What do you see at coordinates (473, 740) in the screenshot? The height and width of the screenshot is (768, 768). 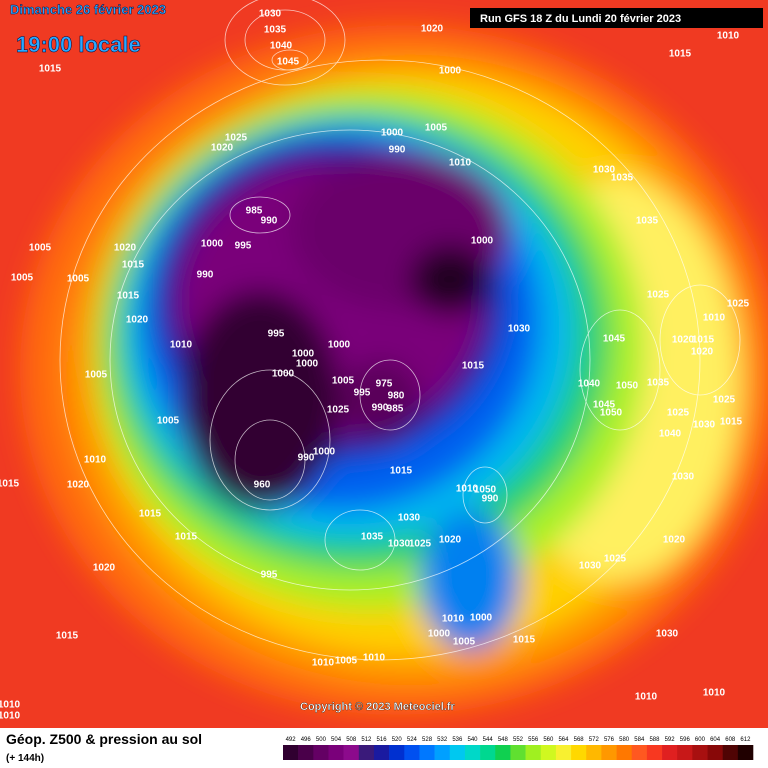 I see `scale-label: 540` at bounding box center [473, 740].